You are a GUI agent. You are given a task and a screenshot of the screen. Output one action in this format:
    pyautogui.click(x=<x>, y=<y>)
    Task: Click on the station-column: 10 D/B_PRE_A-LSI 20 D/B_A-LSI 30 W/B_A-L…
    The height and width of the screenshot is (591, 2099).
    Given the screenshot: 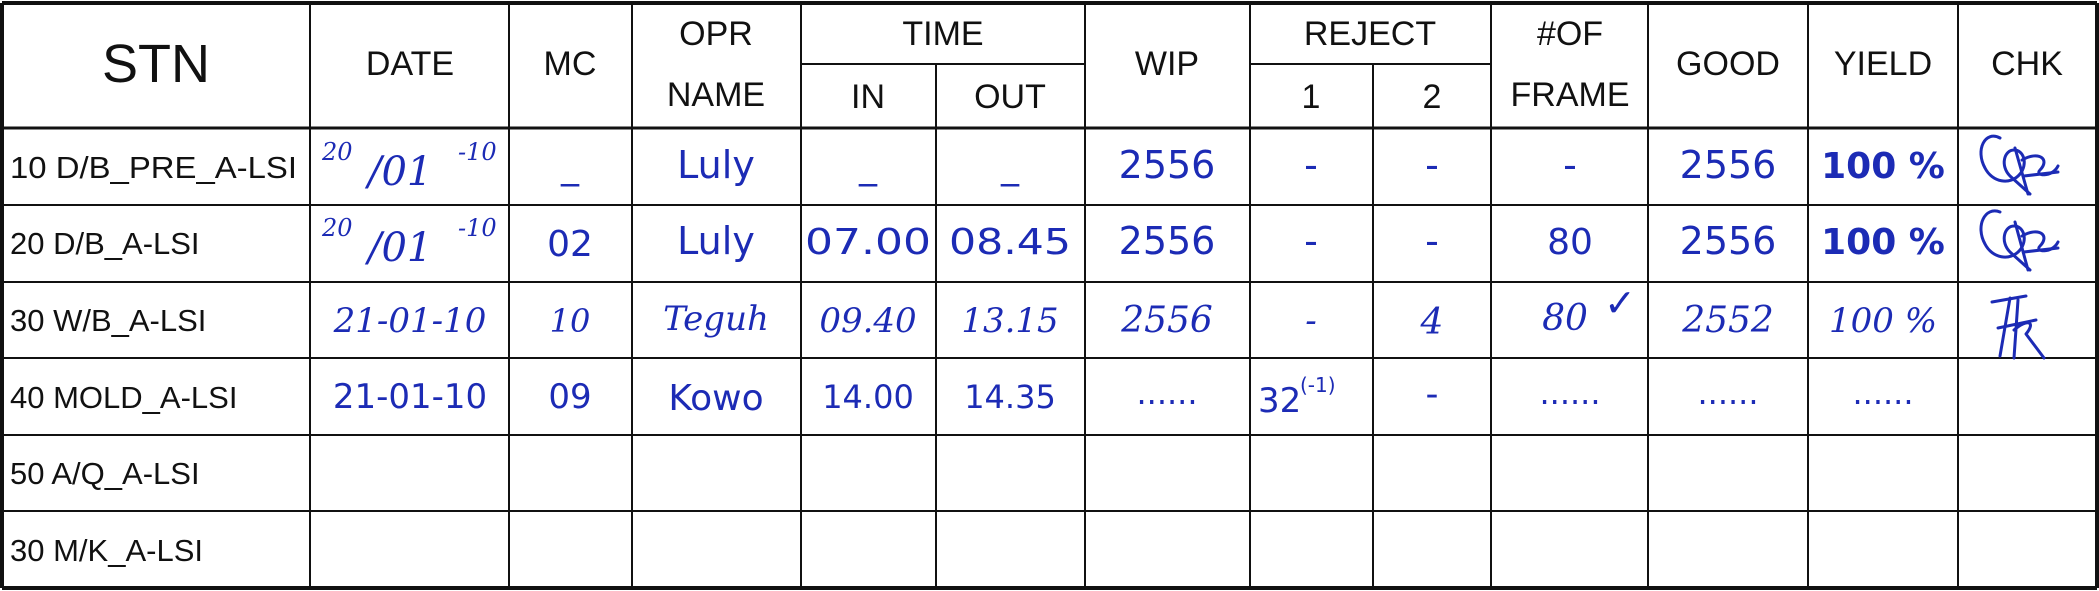 What is the action you would take?
    pyautogui.click(x=153, y=359)
    